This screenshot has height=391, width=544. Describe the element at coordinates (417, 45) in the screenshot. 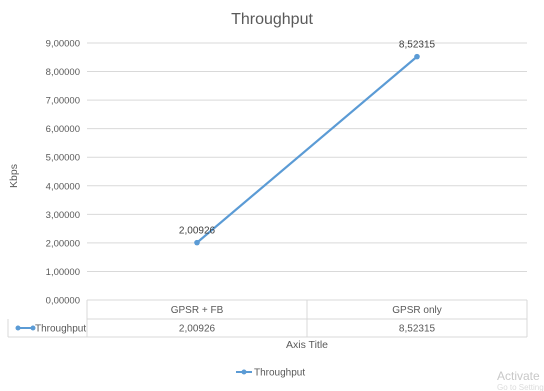

I see `data-label: 8,52315` at that location.